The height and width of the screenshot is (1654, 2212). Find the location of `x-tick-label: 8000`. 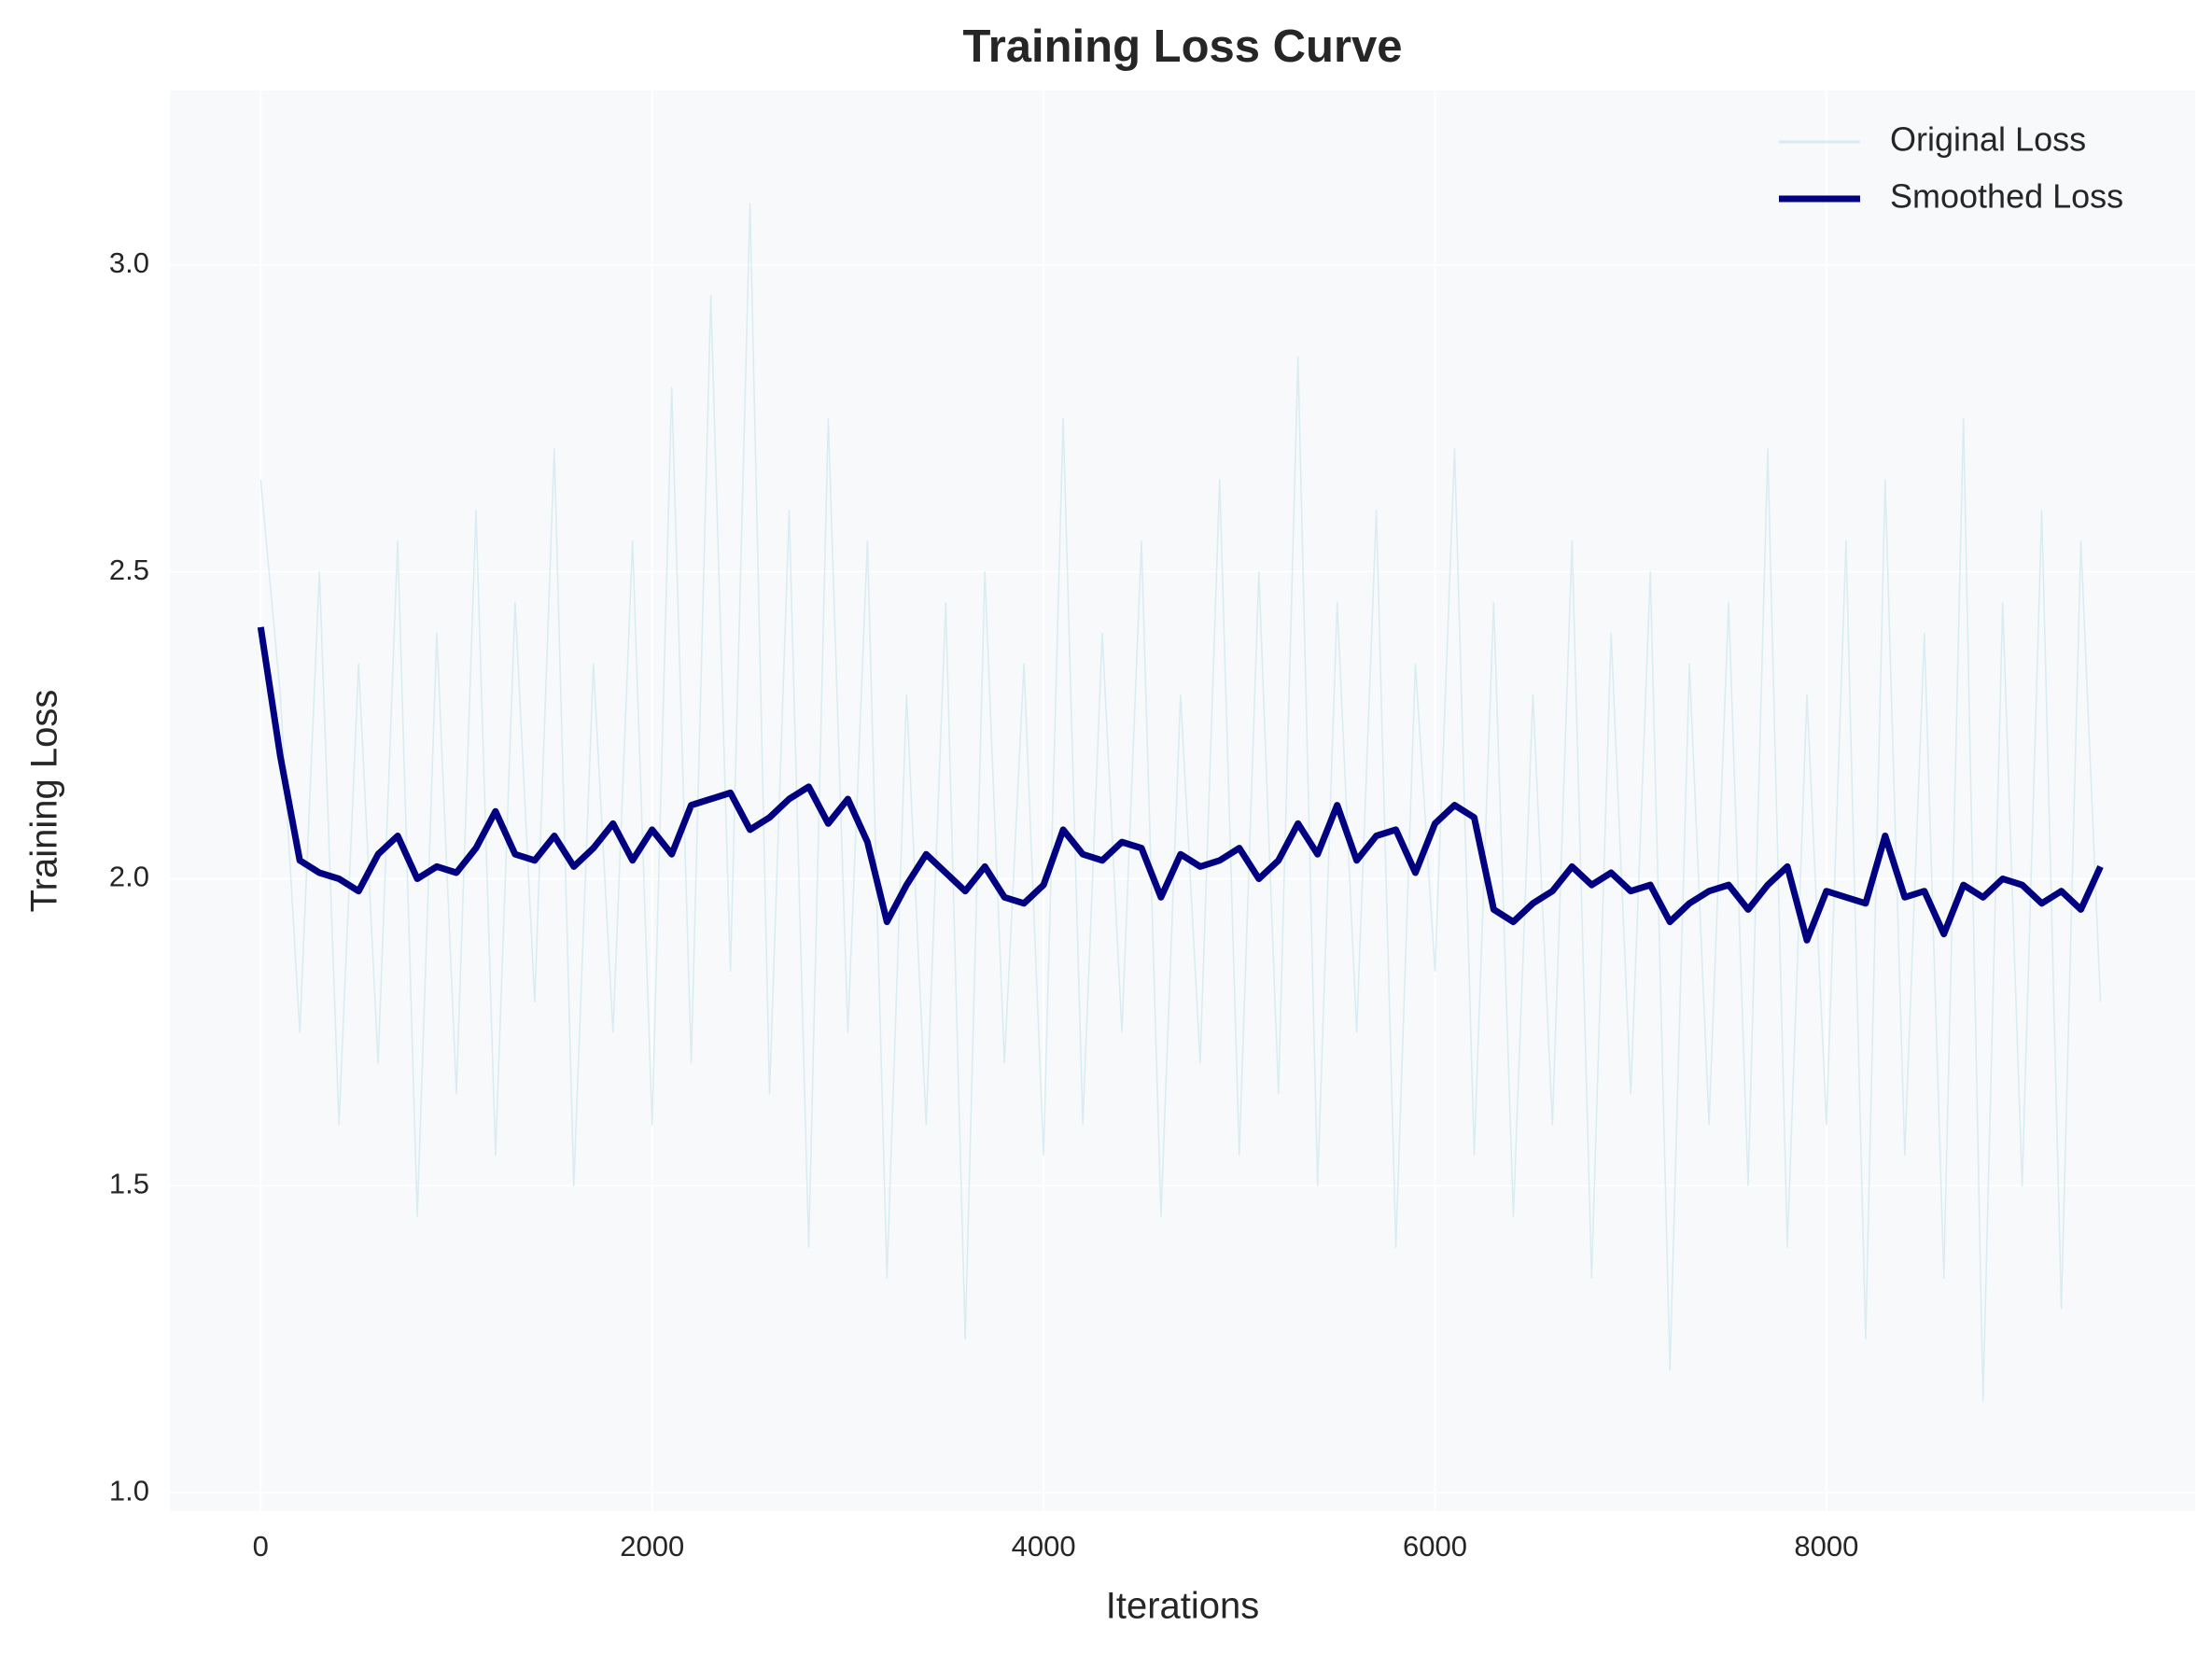

x-tick-label: 8000 is located at coordinates (1826, 1547).